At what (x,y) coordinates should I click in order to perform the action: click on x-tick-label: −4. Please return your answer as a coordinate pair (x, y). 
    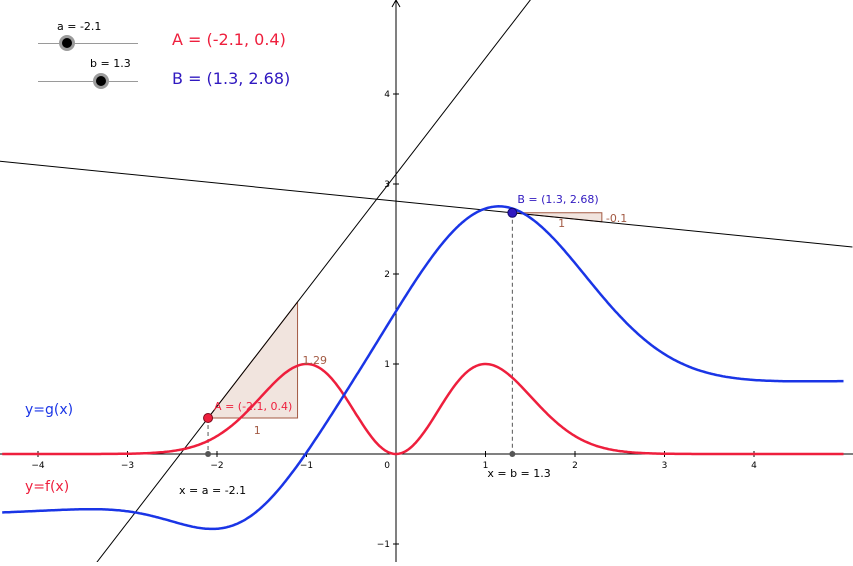
    Looking at the image, I should click on (38, 466).